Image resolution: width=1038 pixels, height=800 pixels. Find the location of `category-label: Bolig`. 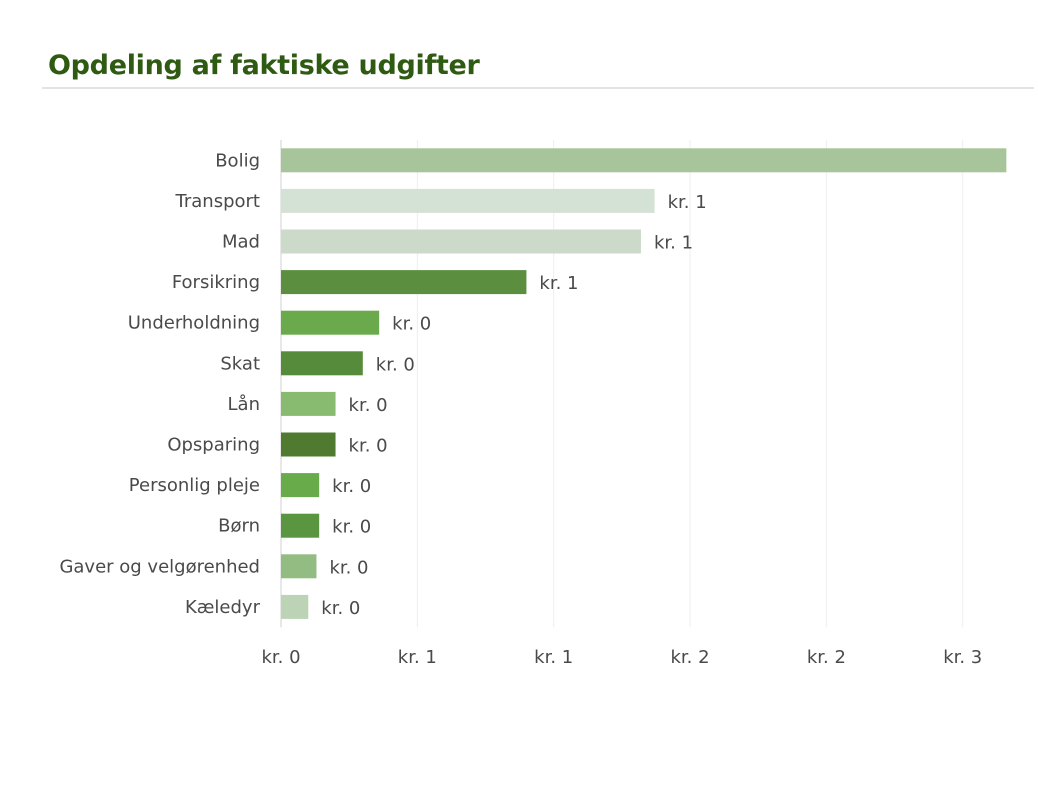

category-label: Bolig is located at coordinates (237, 160).